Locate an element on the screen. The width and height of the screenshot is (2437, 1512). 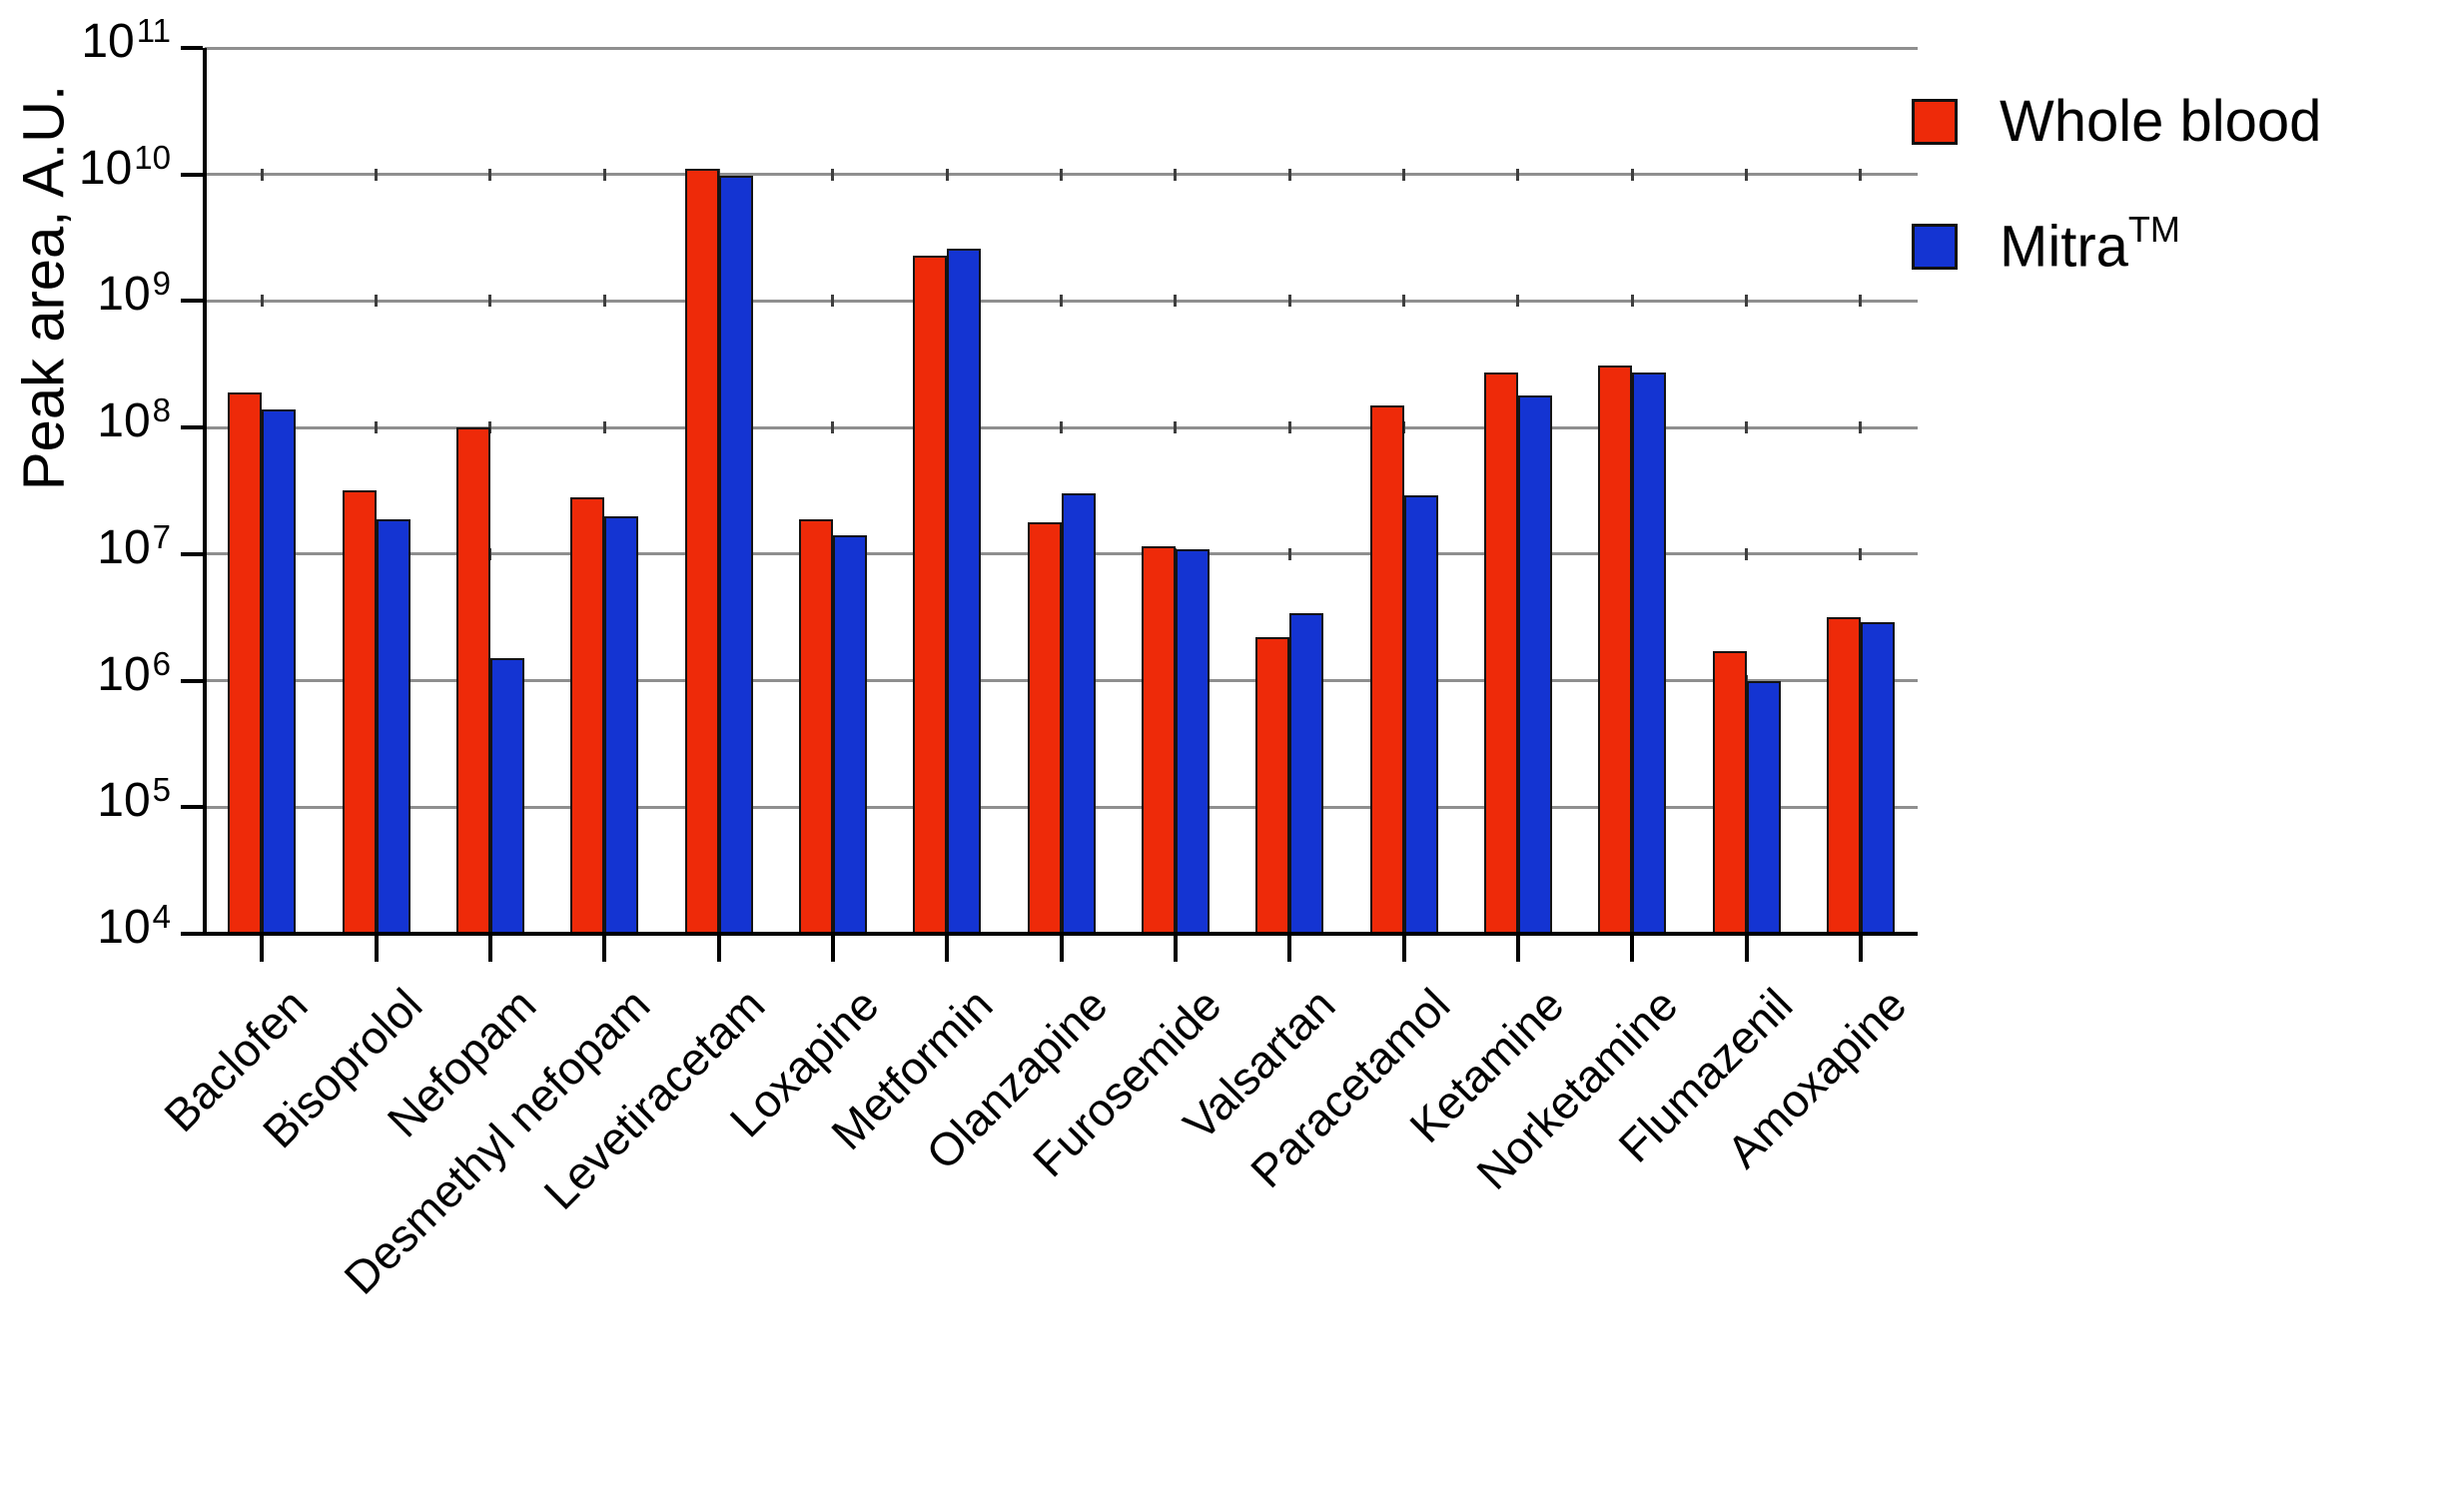
bar-mitra-norketamine is located at coordinates (1649, 653).